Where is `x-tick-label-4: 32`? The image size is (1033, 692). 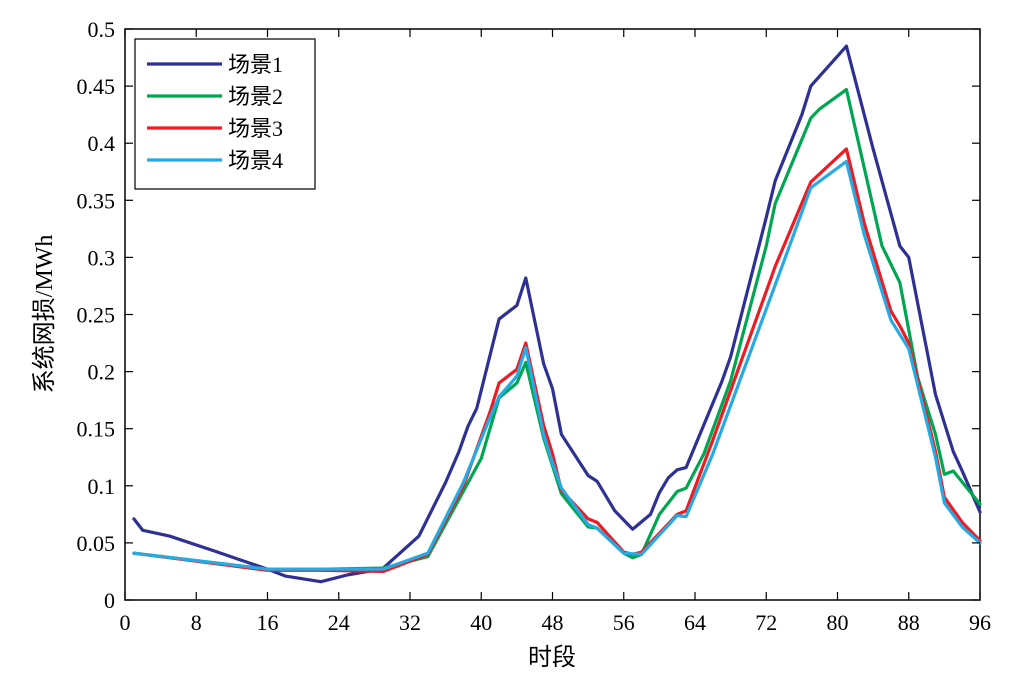
x-tick-label-4: 32 is located at coordinates (410, 622).